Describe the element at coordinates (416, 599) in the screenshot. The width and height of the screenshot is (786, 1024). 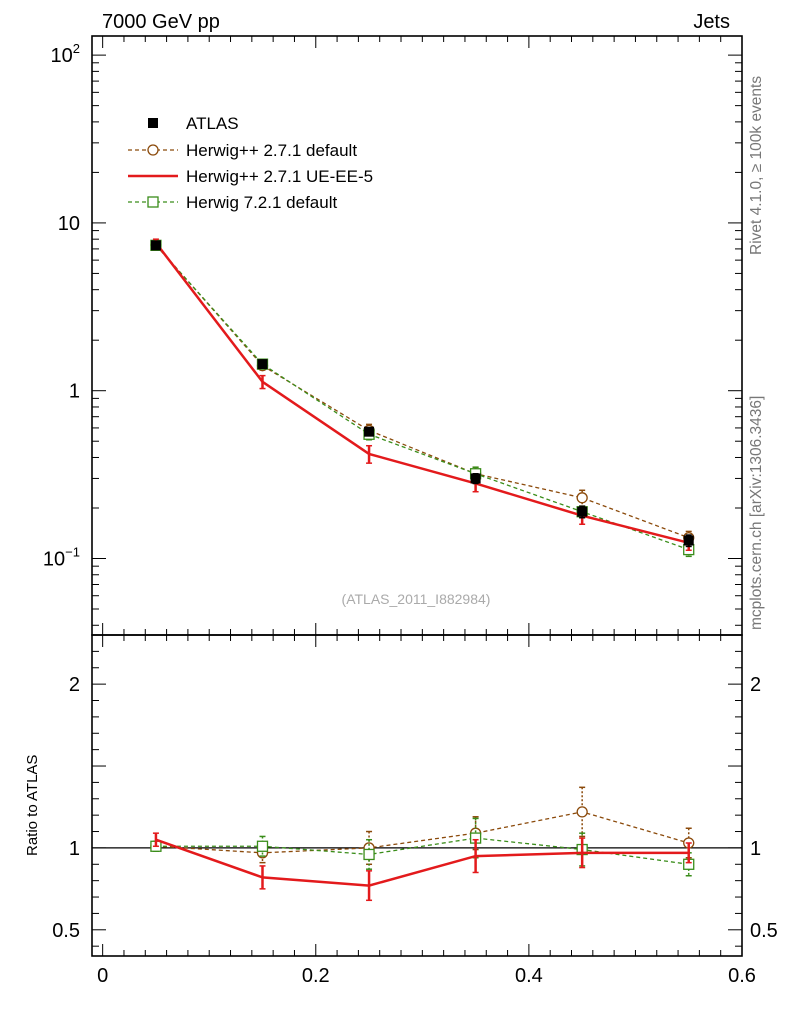
I see `analysis-watermark: (ATLAS_2011_I882984)` at that location.